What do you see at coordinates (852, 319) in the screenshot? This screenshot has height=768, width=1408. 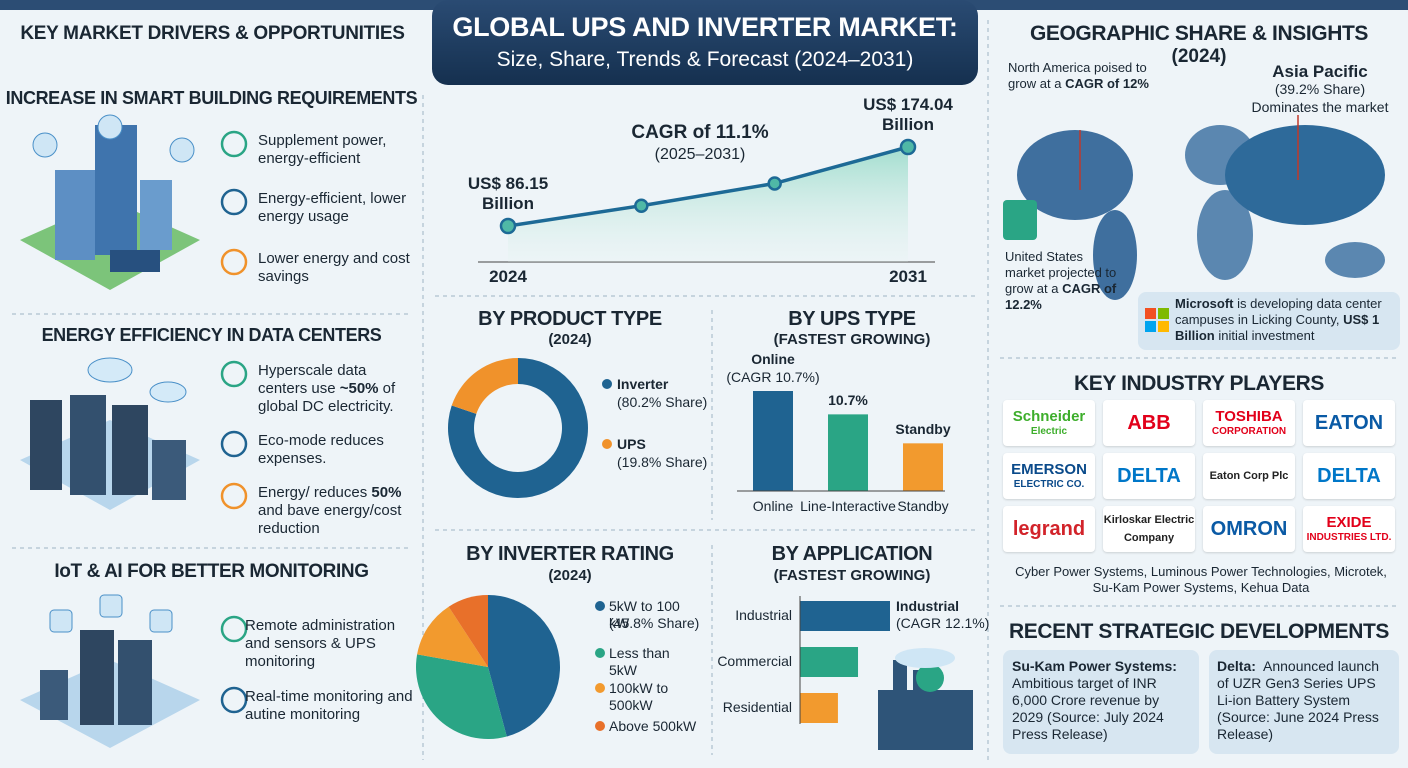 I see `chart-title: BY UPS TYPE` at bounding box center [852, 319].